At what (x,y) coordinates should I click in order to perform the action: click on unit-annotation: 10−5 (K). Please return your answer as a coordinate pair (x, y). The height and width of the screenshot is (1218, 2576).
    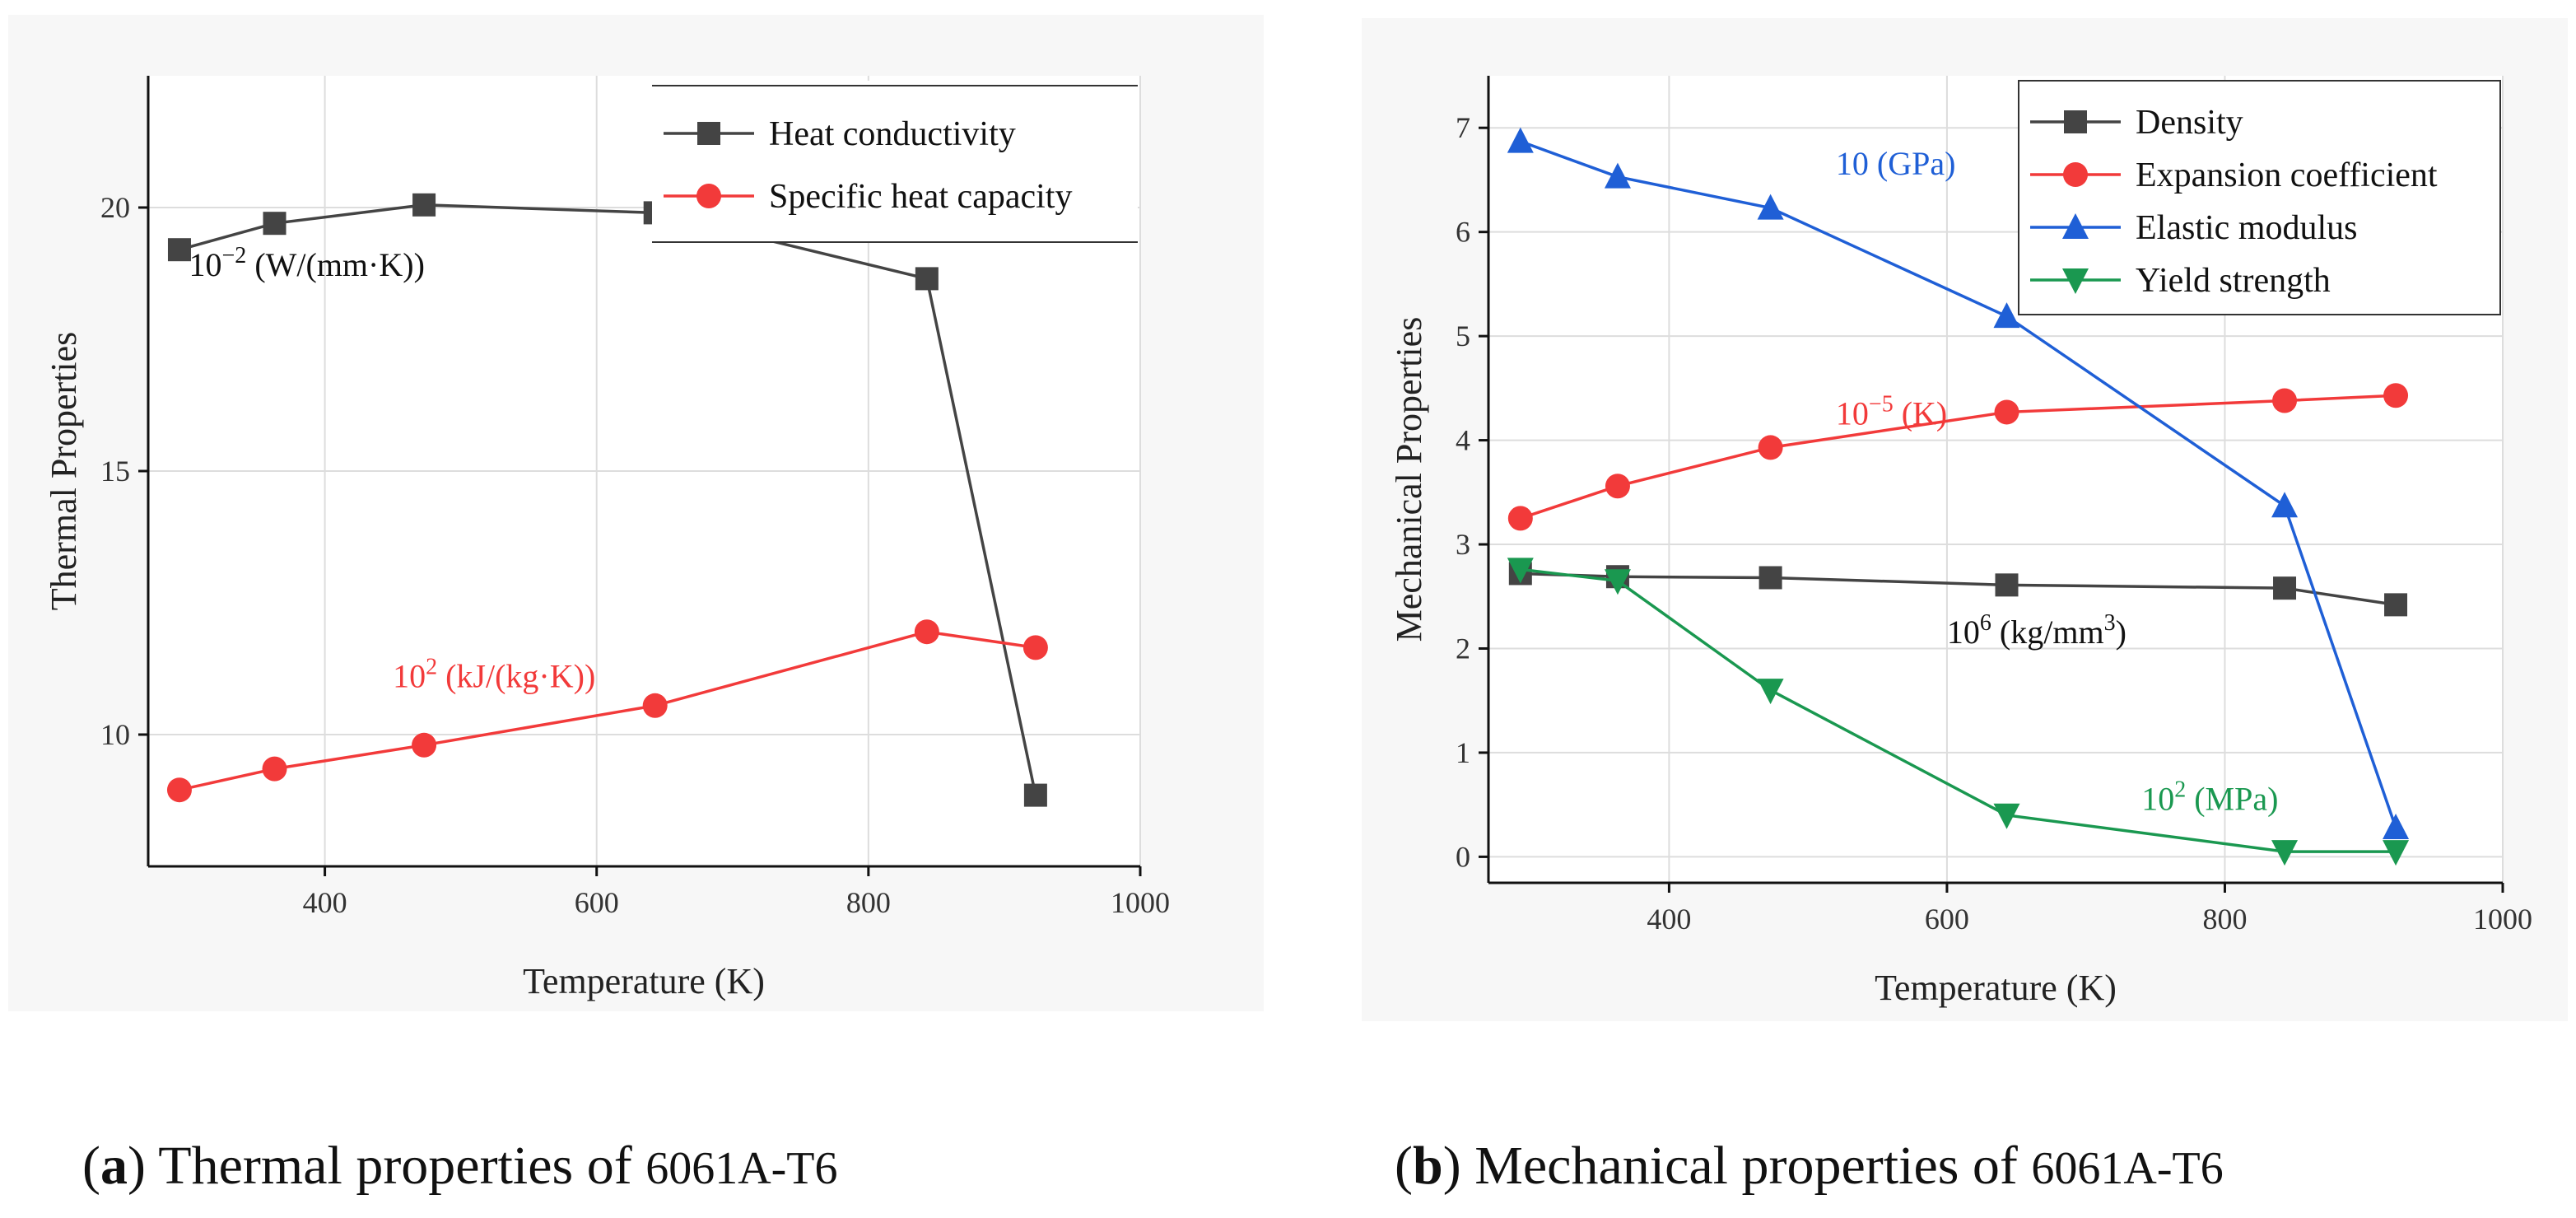
    Looking at the image, I should click on (1891, 412).